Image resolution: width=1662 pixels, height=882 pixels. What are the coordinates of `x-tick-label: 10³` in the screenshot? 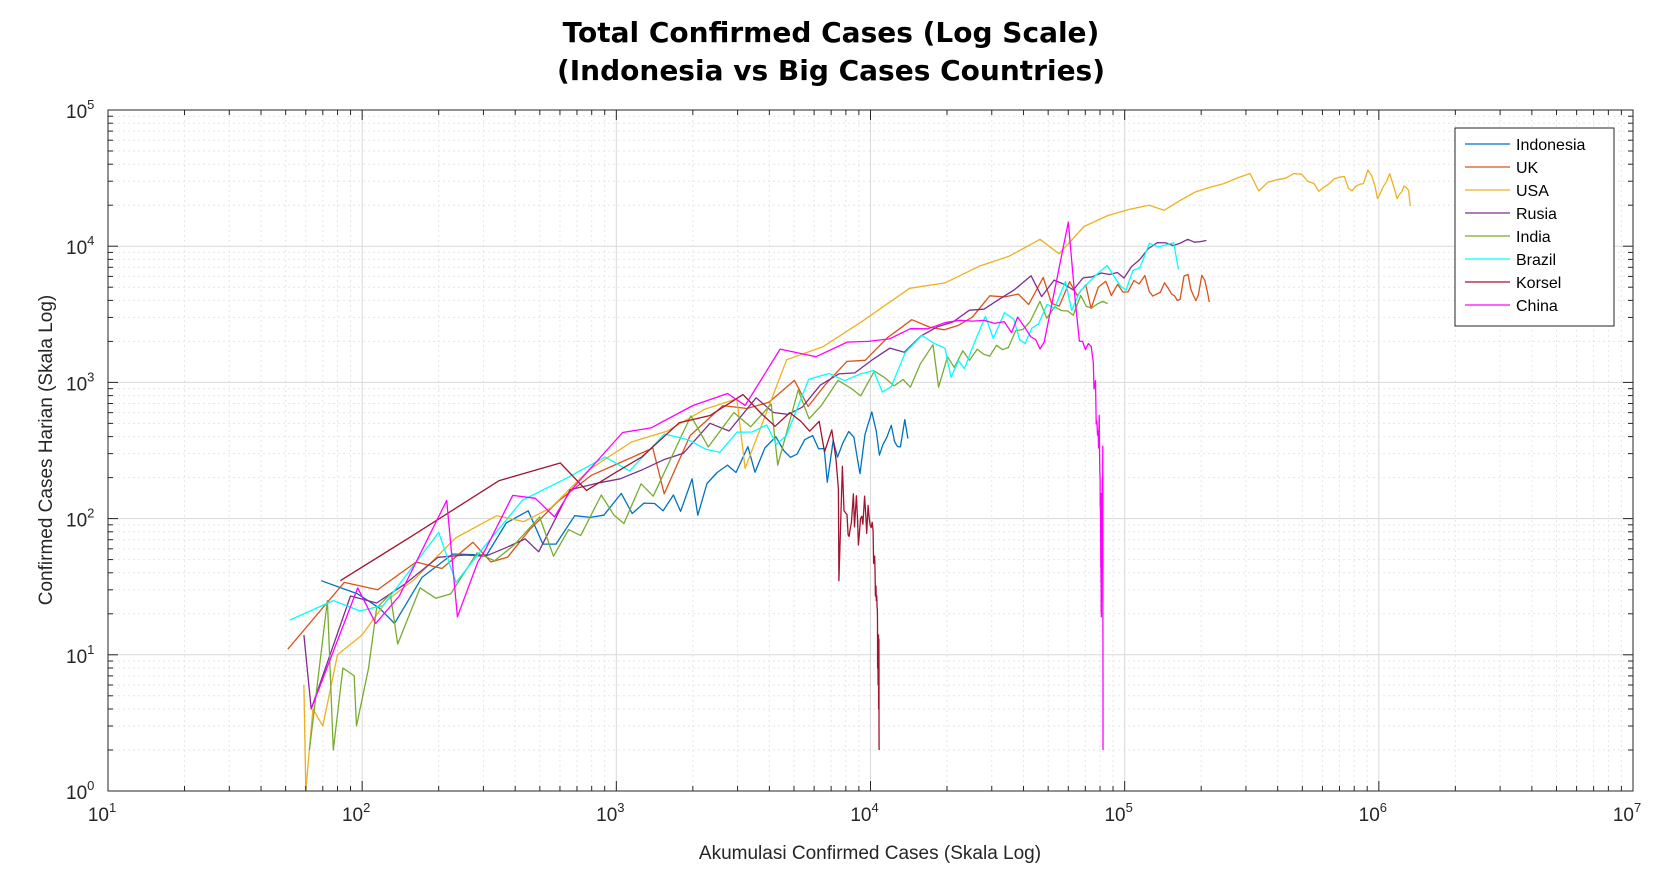 It's located at (610, 813).